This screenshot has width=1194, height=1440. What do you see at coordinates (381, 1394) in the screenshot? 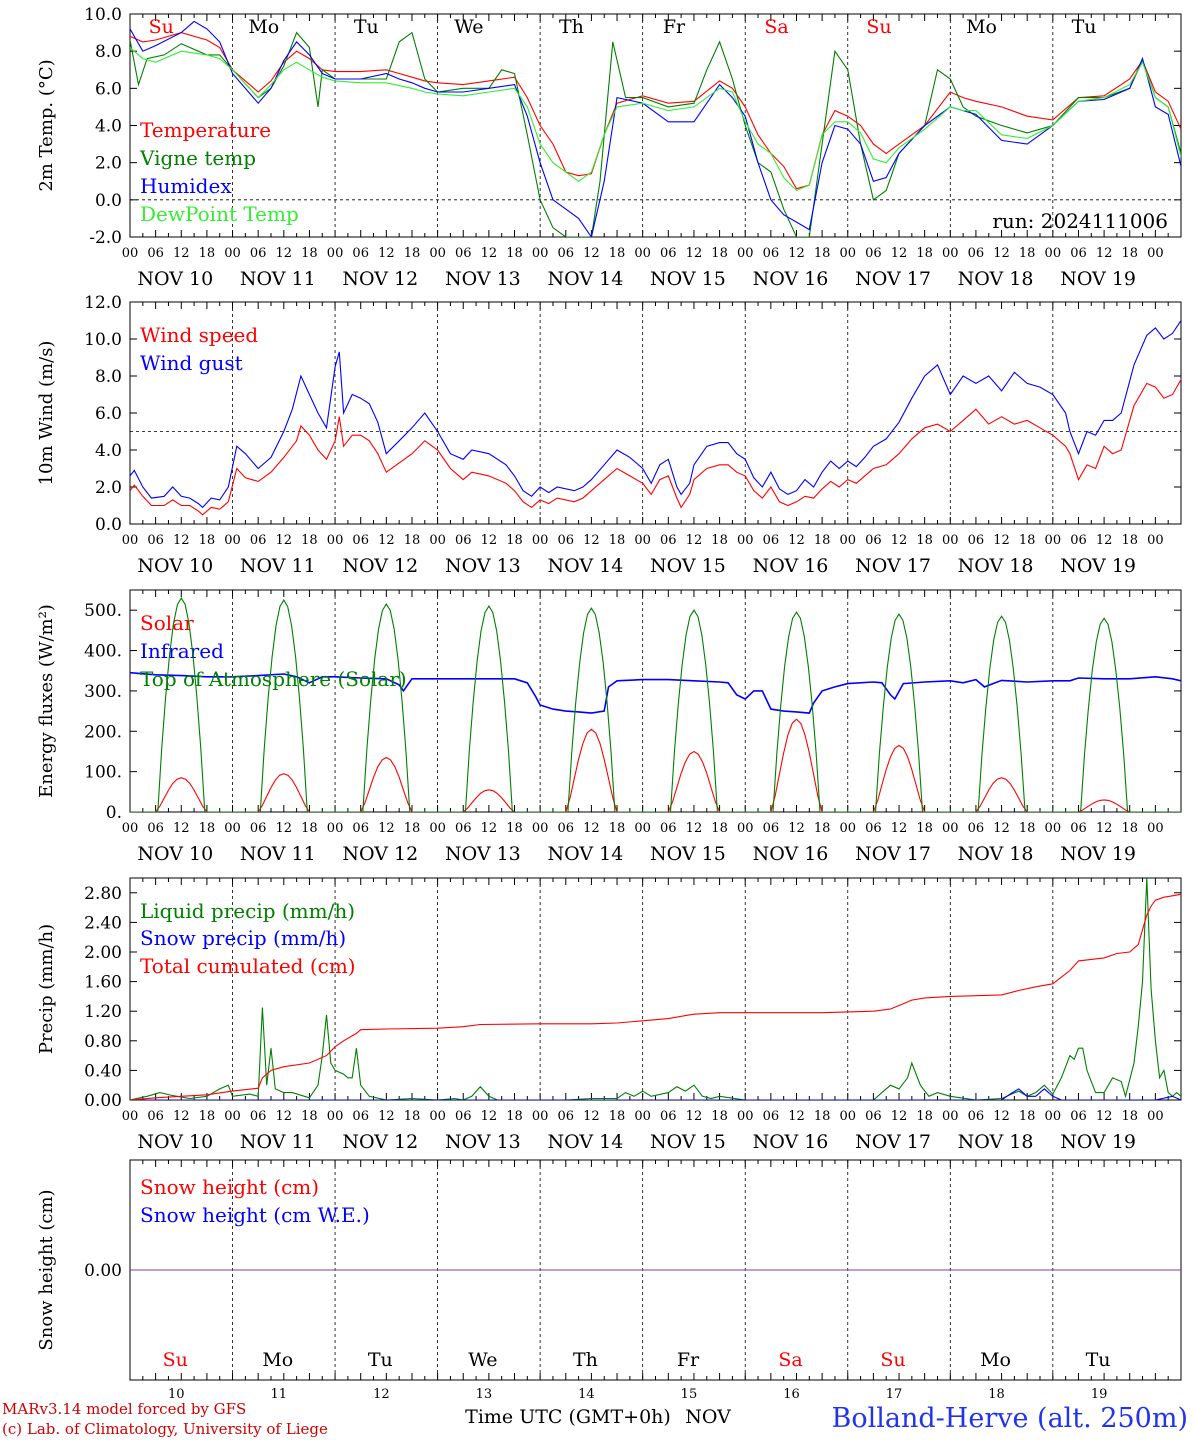
I see `day-number: 12` at bounding box center [381, 1394].